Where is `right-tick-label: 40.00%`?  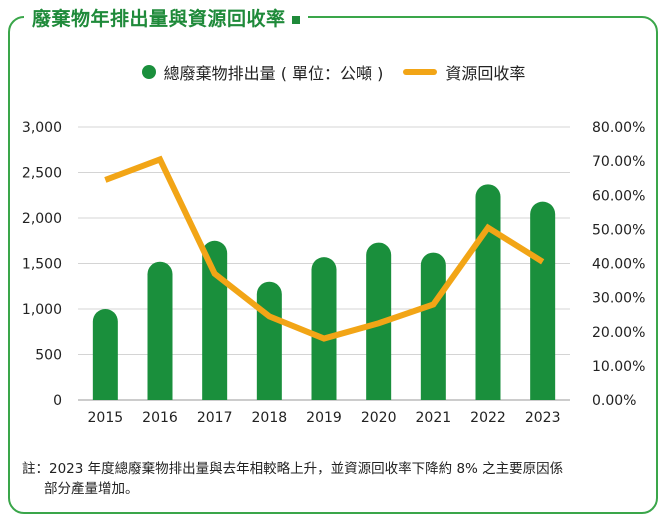 right-tick-label: 40.00% is located at coordinates (618, 265).